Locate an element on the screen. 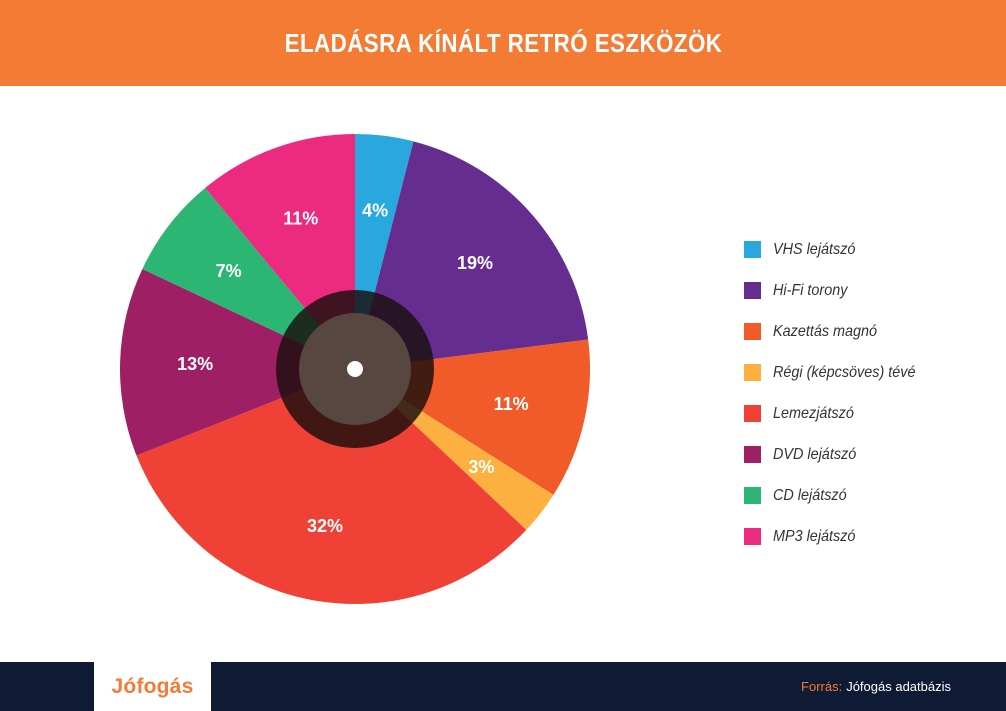 The height and width of the screenshot is (711, 1006). slice-label-hi-fi-torony: 19% is located at coordinates (475, 263).